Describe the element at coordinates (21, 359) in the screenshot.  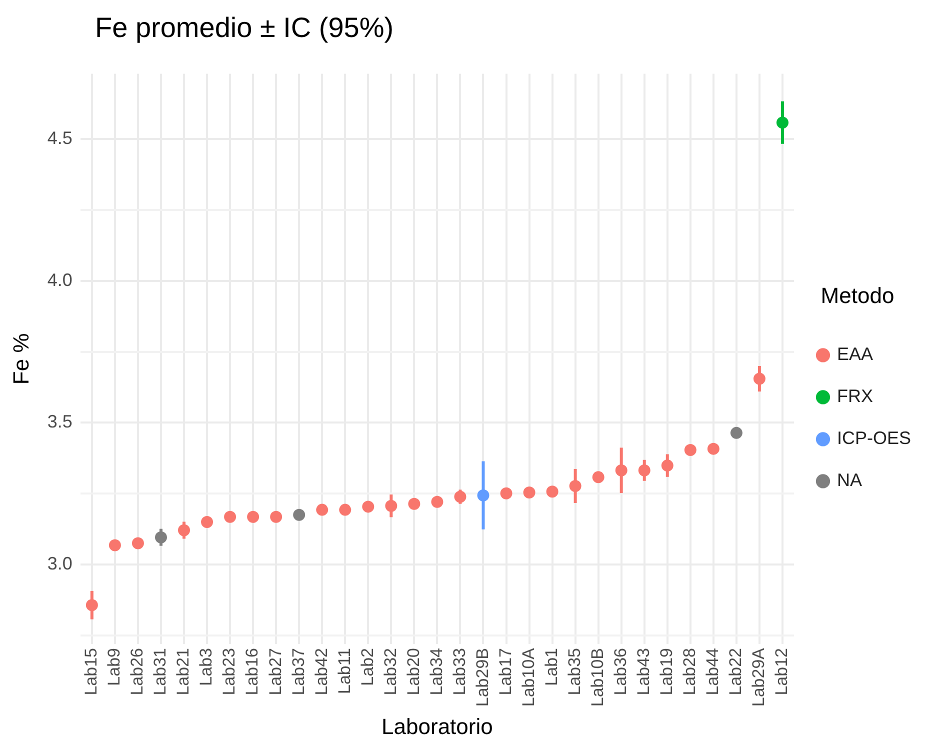
I see `y-axis-title: Fe %` at that location.